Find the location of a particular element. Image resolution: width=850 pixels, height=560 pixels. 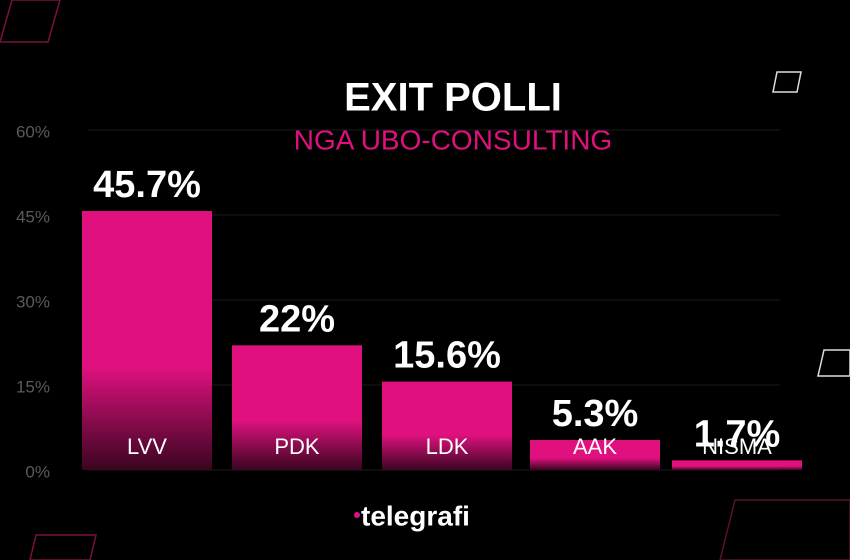

brand-dot is located at coordinates (357, 515).